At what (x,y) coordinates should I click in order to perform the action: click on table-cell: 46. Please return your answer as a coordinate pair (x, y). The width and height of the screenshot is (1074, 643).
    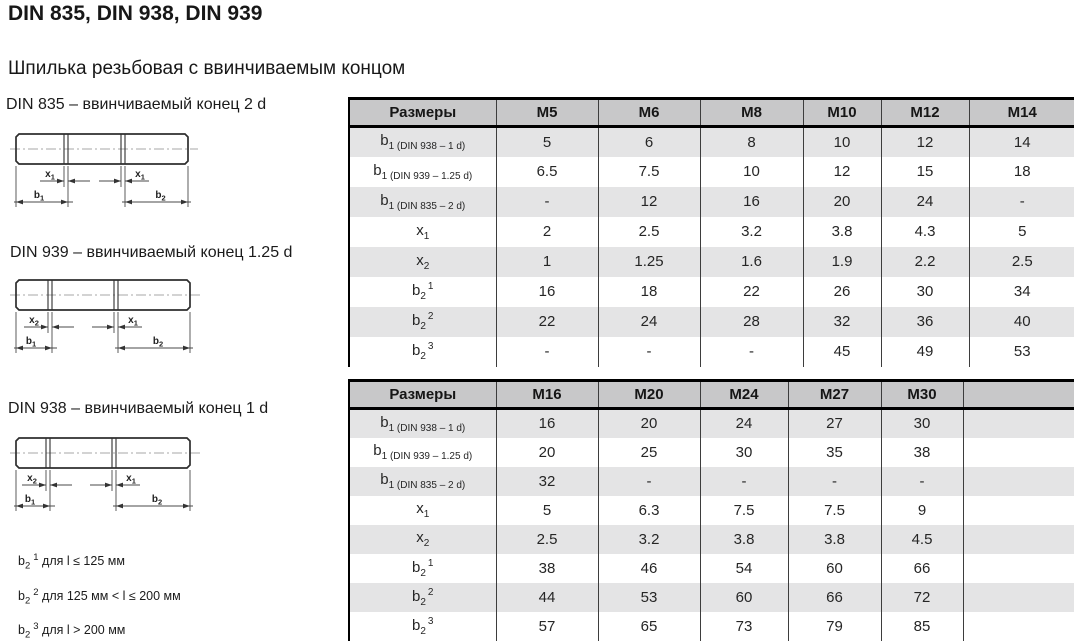
    Looking at the image, I should click on (648, 568).